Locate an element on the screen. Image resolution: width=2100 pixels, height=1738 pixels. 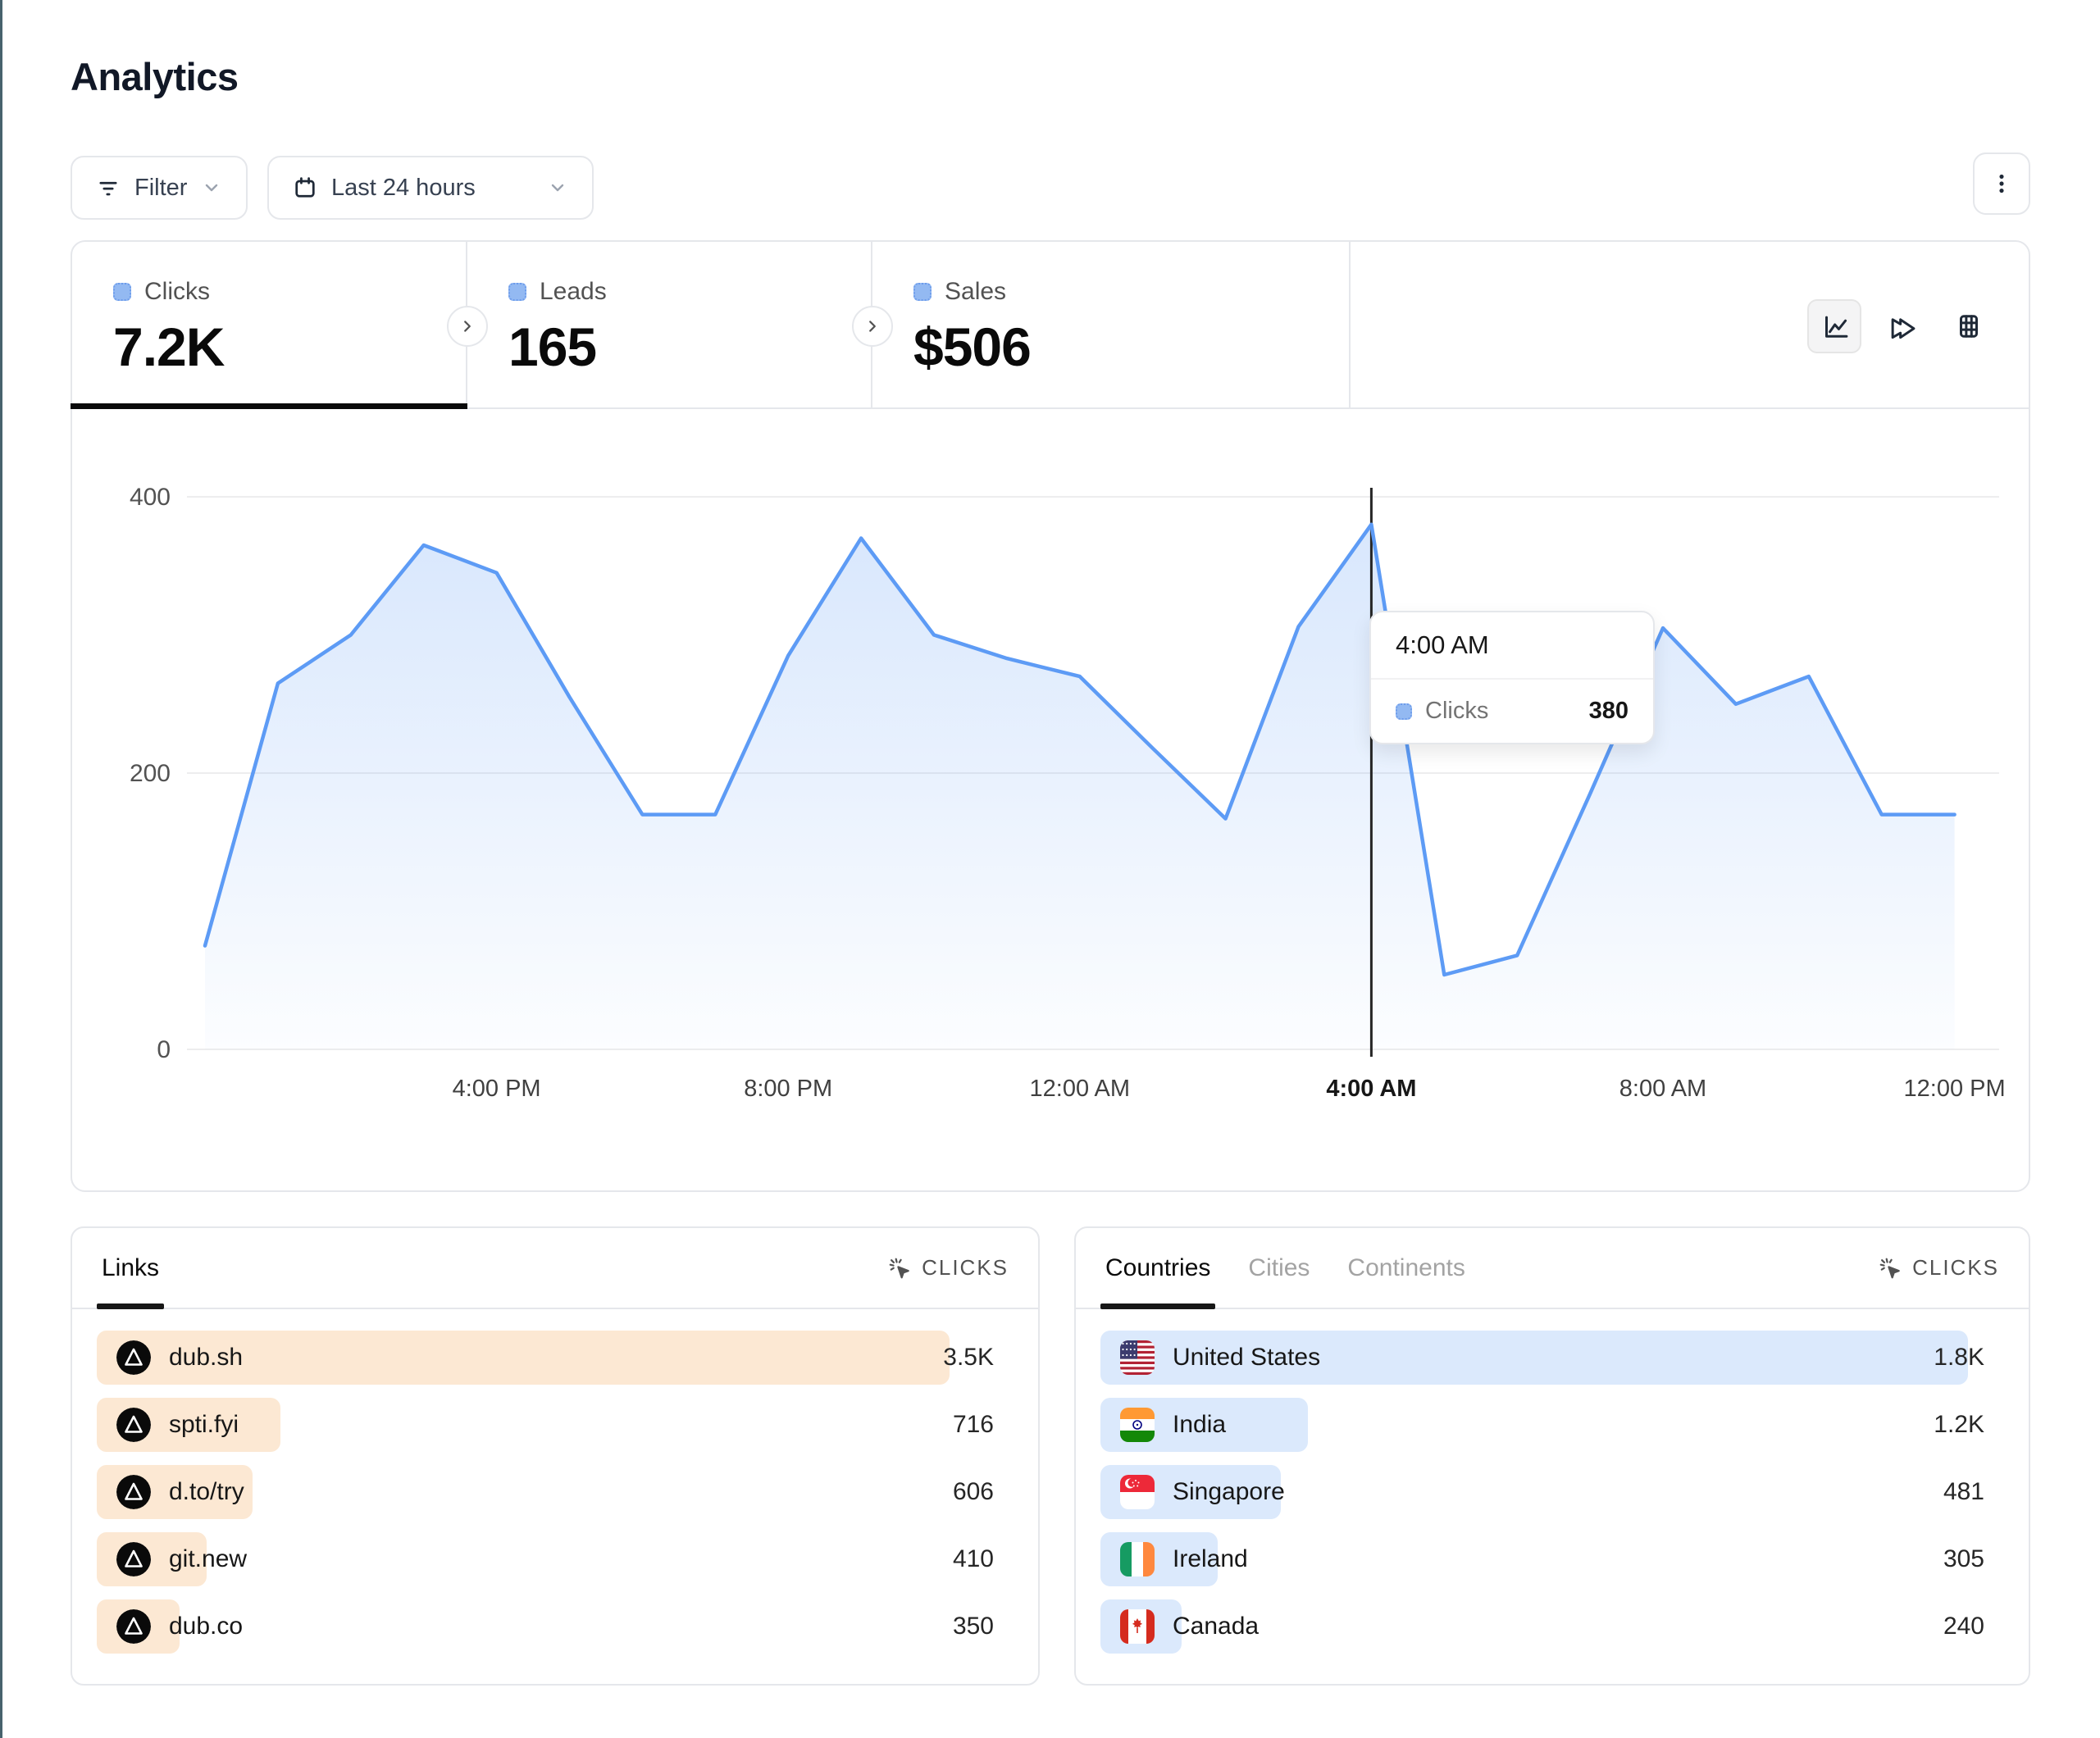
row-name: dub.co is located at coordinates (206, 1626).